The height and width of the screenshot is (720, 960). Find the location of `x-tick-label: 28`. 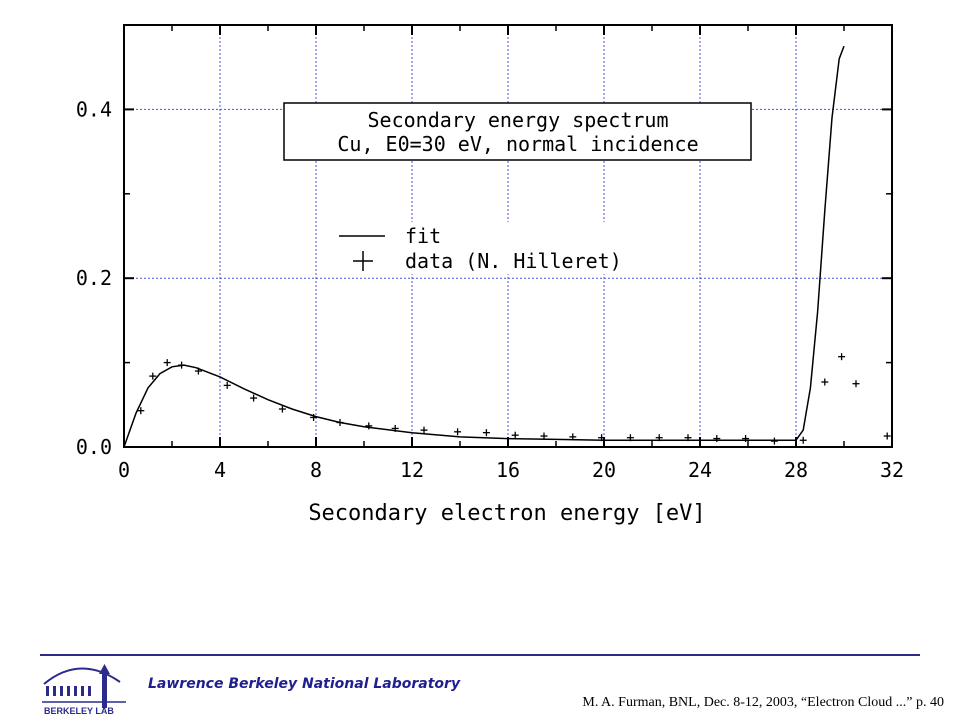

x-tick-label: 28 is located at coordinates (796, 470).